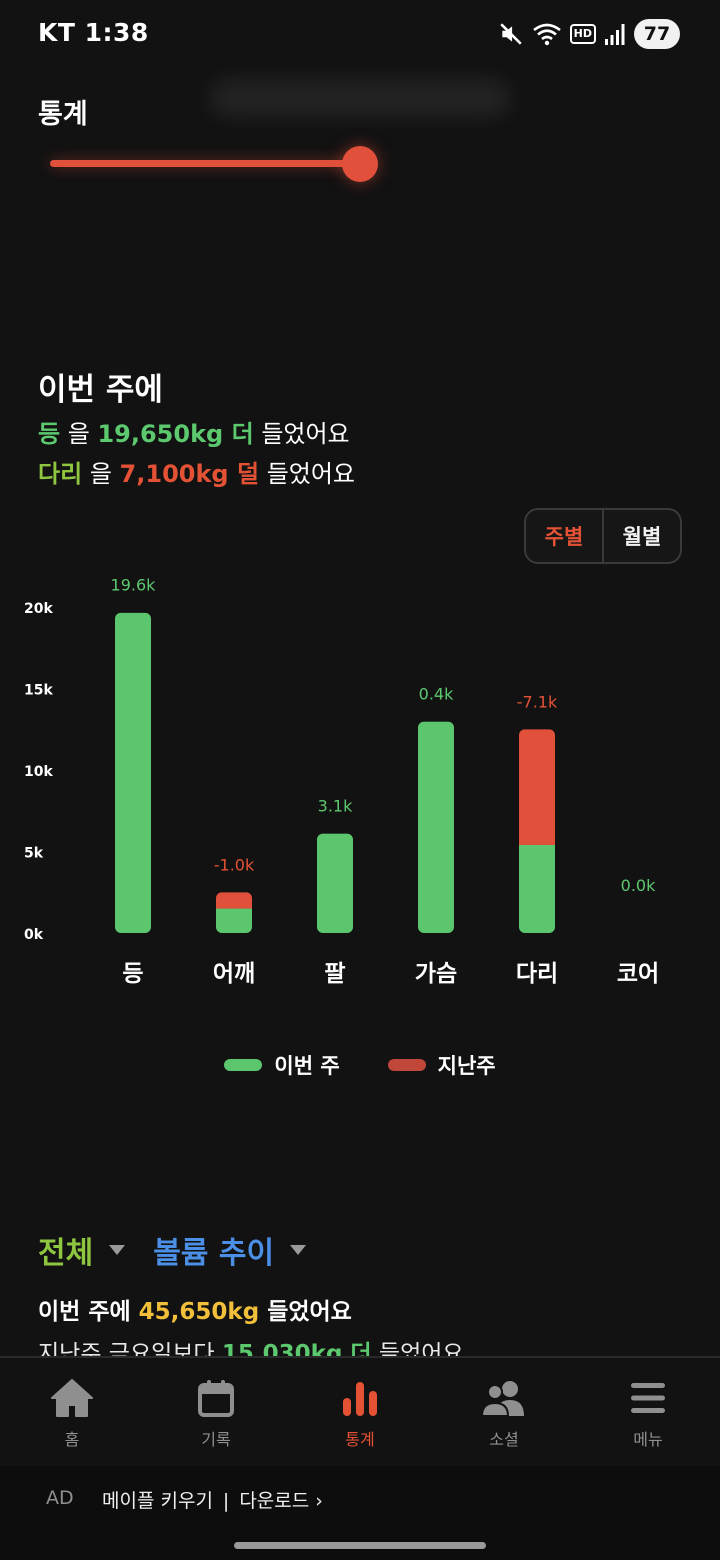  Describe the element at coordinates (307, 1066) in the screenshot. I see `legend-label-this-week: 이번 주` at that location.